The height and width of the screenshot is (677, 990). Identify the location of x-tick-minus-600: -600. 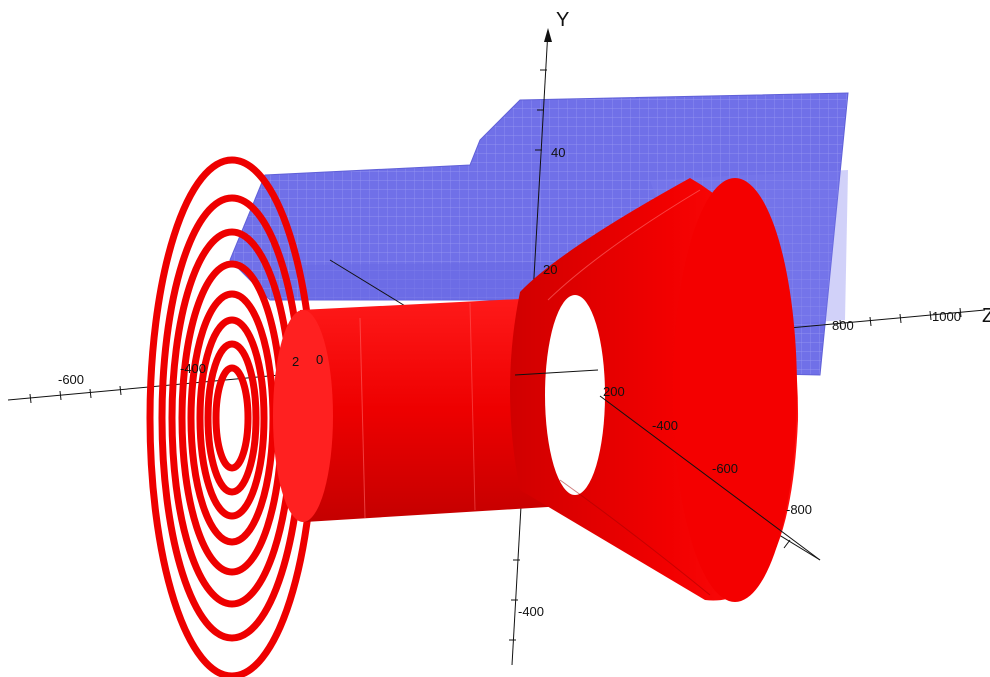
(71, 379).